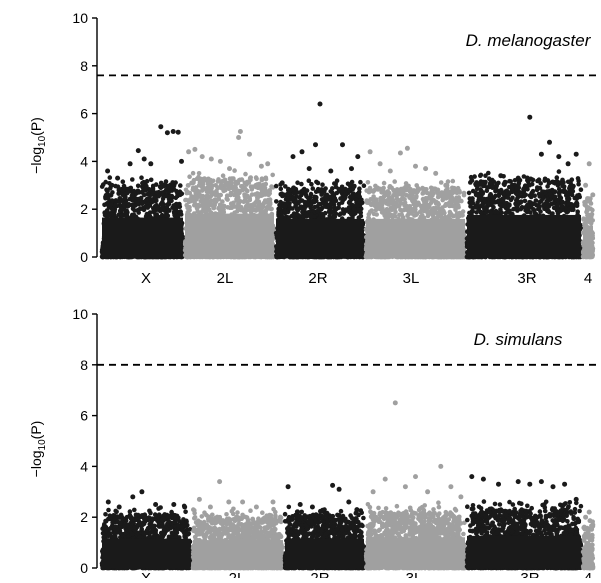 The height and width of the screenshot is (583, 601). What do you see at coordinates (142, 237) in the screenshot?
I see `dense-points-band` at bounding box center [142, 237].